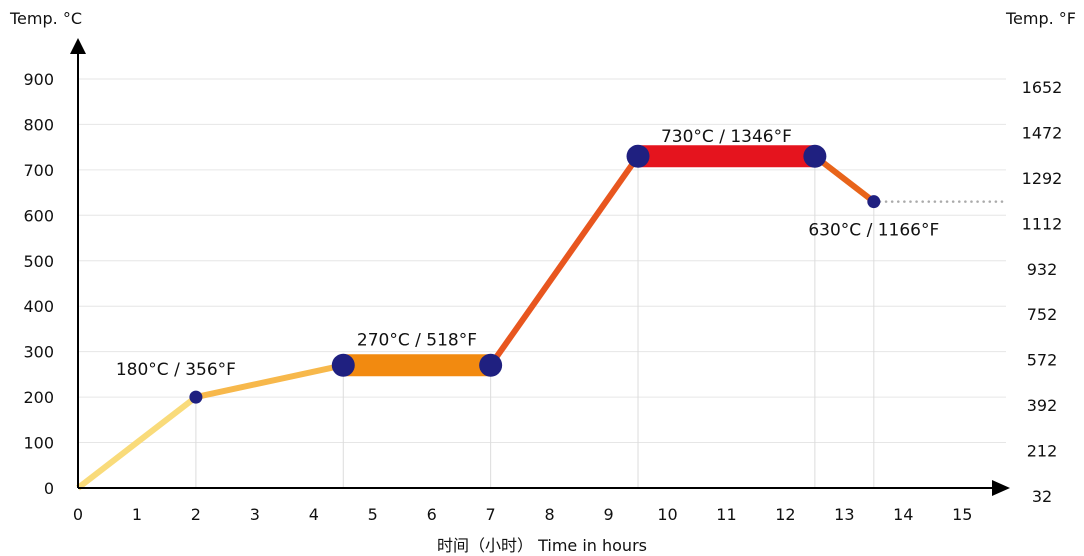 Image resolution: width=1084 pixels, height=556 pixels. What do you see at coordinates (844, 514) in the screenshot?
I see `x-tick-label: 13` at bounding box center [844, 514].